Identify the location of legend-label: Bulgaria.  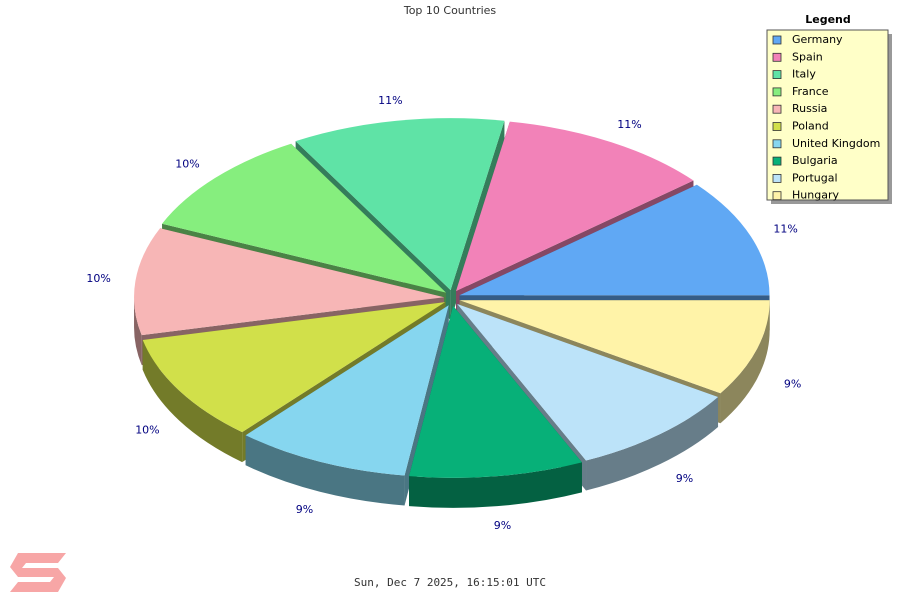
(815, 160).